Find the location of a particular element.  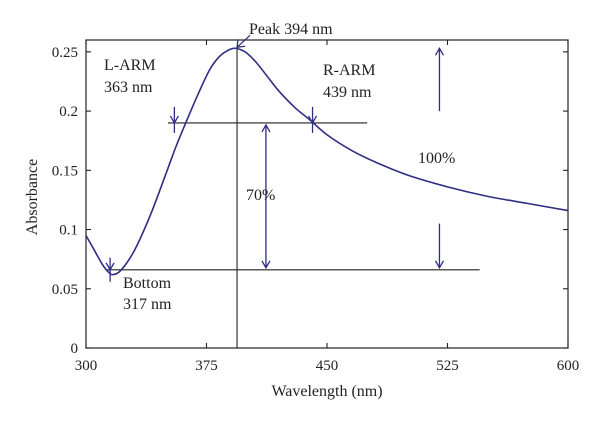

annotation-r-arm-value: 439 nm is located at coordinates (347, 92).